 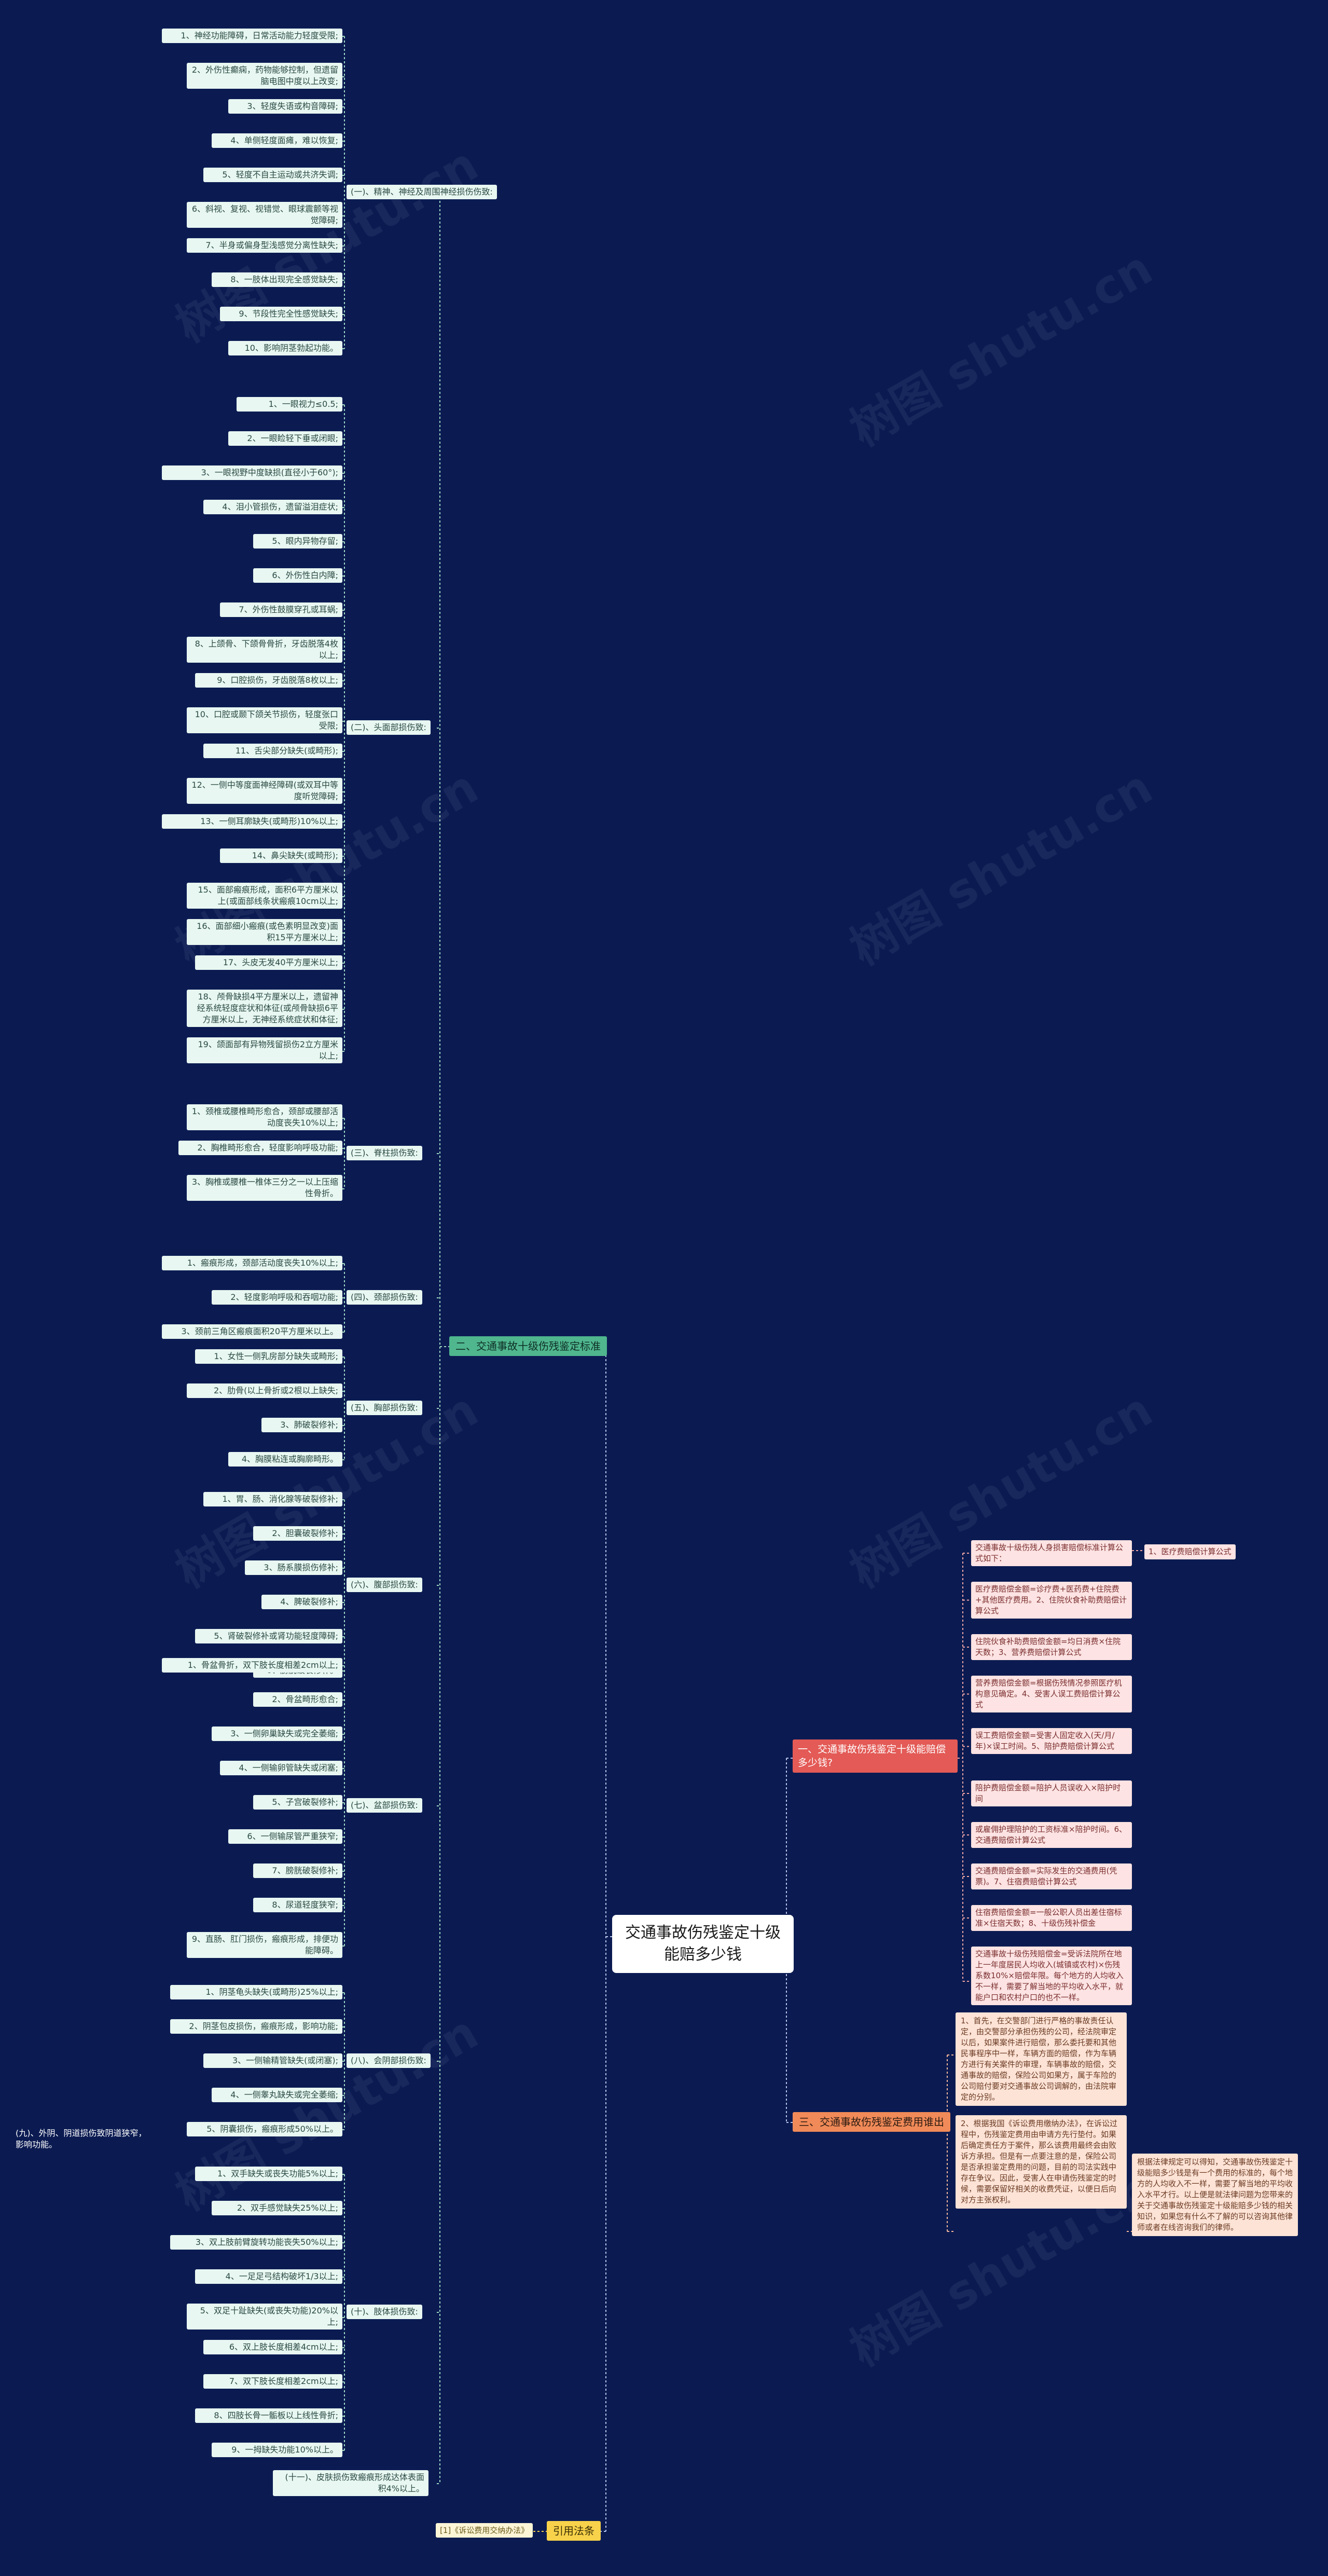 What do you see at coordinates (285, 1459) in the screenshot?
I see `standard-item: 4、胸膜粘连或胸廓畸形。` at bounding box center [285, 1459].